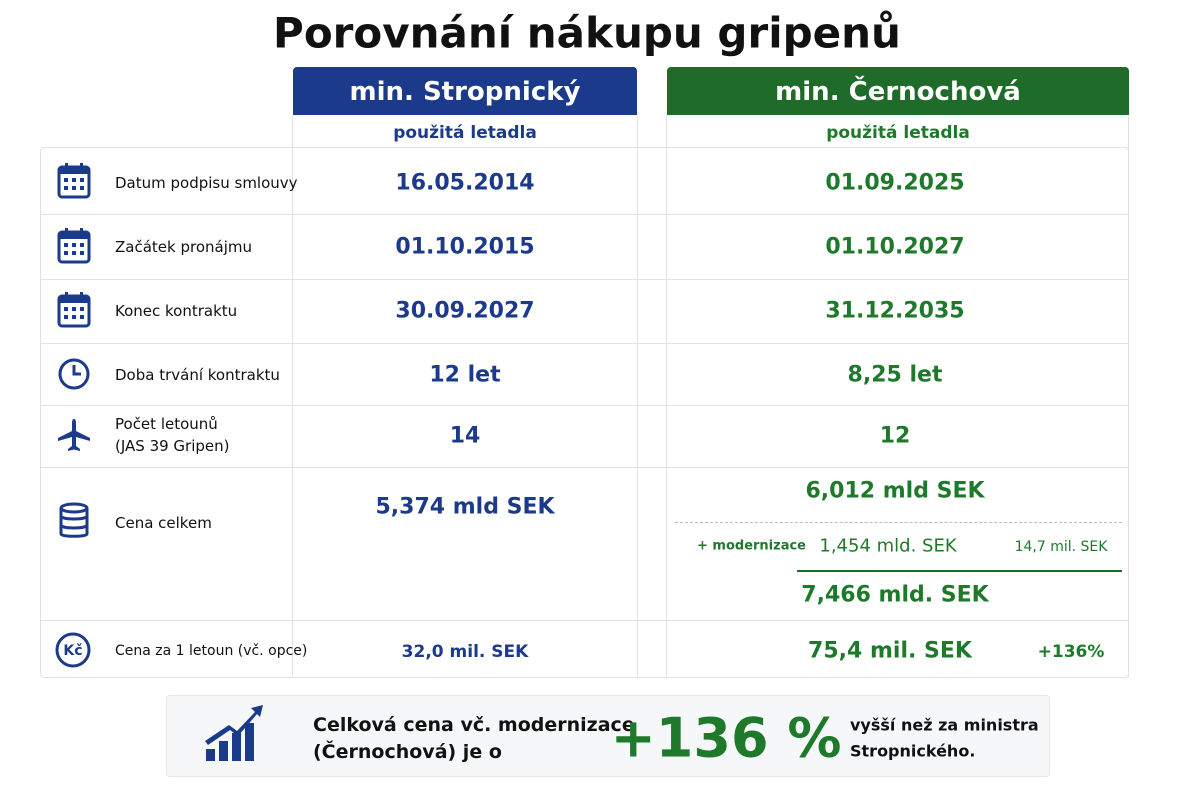 The image size is (1200, 800). Describe the element at coordinates (163, 523) in the screenshot. I see `row-label: Cena celkem` at that location.